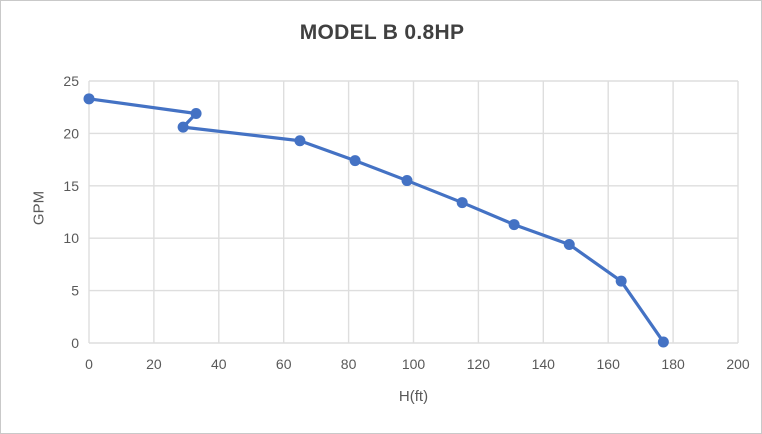  Describe the element at coordinates (738, 364) in the screenshot. I see `x-tick-label: 200` at that location.